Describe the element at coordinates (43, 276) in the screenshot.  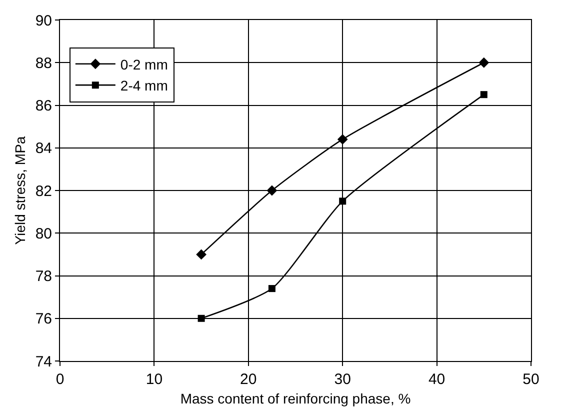
I see `y-tick-label: 78` at that location.